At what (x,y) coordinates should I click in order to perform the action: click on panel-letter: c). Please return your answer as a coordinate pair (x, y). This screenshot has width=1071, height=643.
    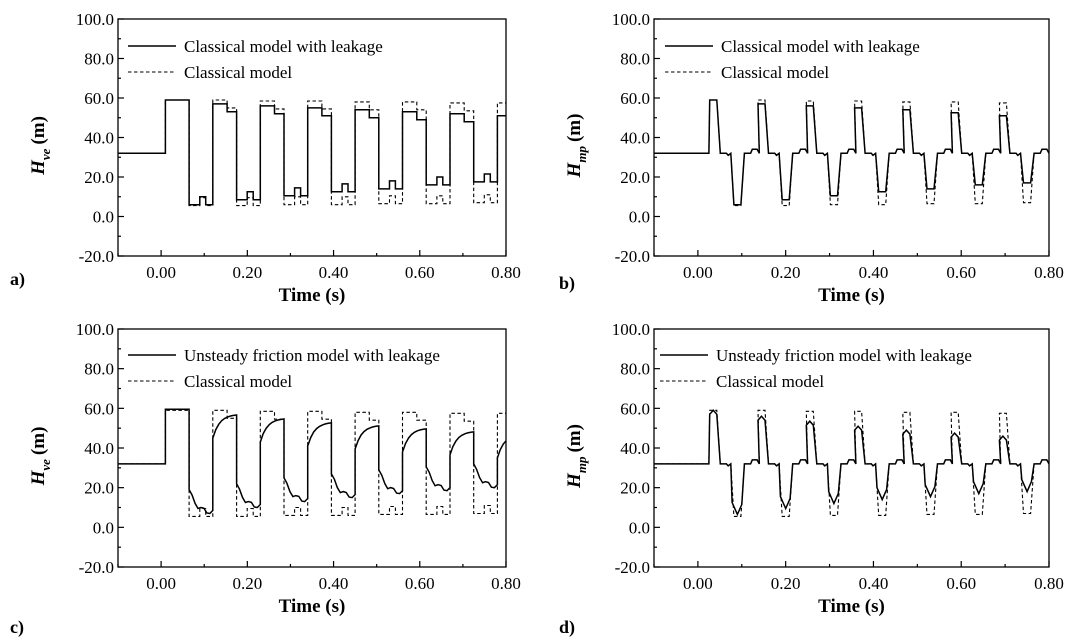
    Looking at the image, I should click on (17, 627).